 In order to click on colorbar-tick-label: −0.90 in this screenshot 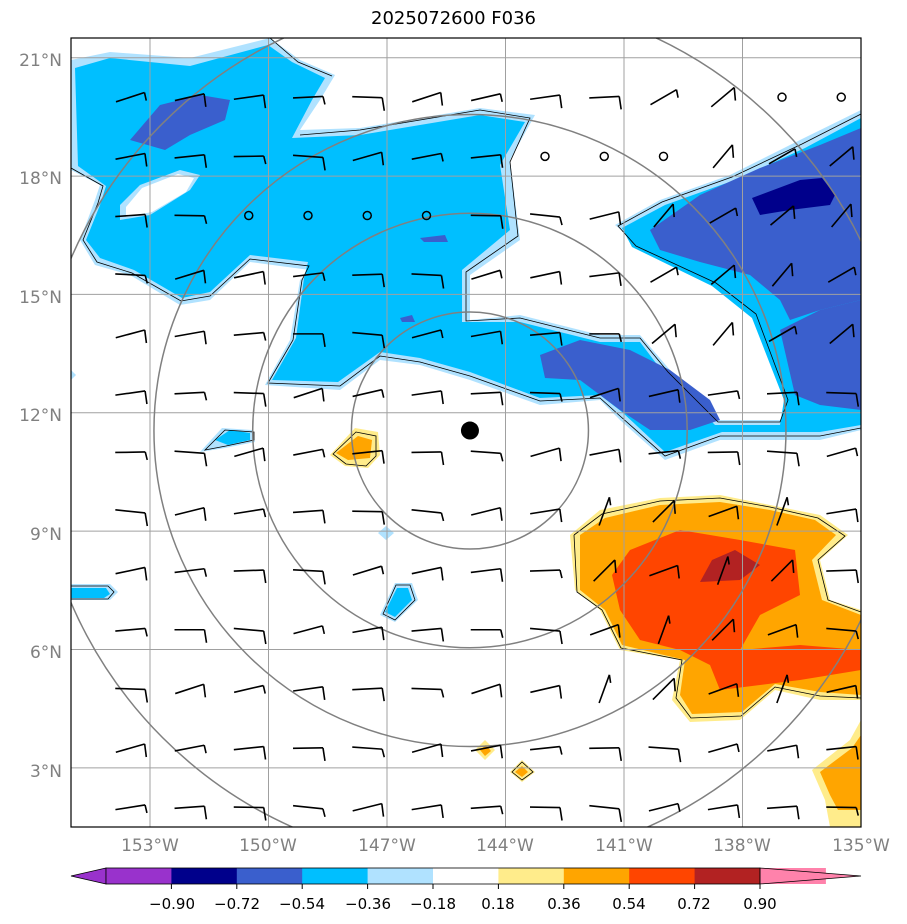, I will do `click(172, 904)`.